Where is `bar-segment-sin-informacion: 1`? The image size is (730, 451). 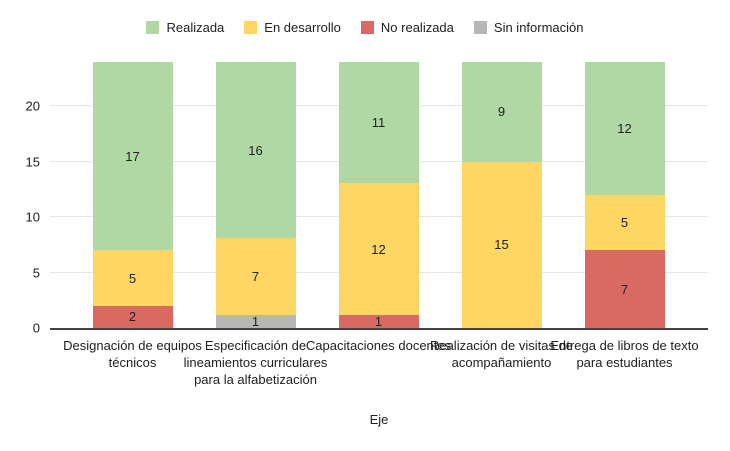 bar-segment-sin-informacion: 1 is located at coordinates (255, 321).